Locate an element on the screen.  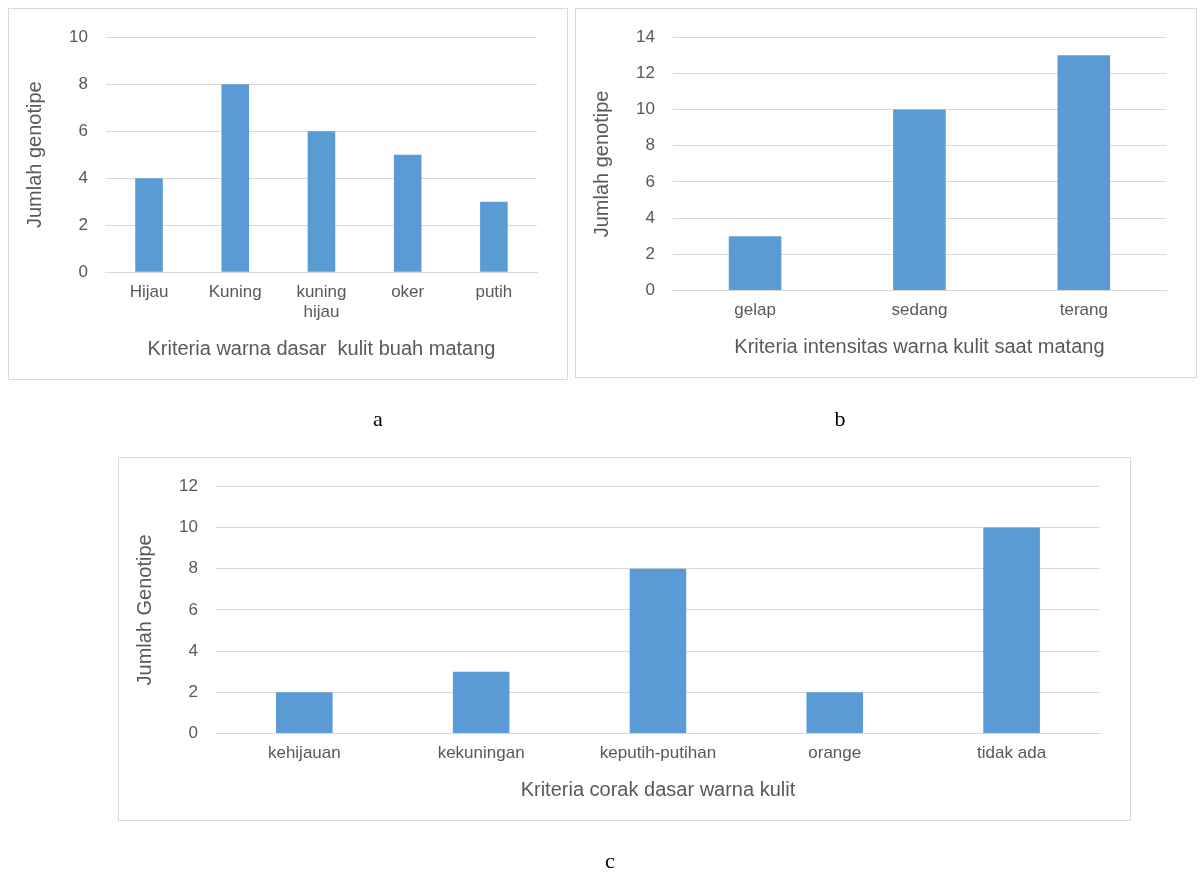
x-tick-label: kekuningan is located at coordinates (481, 753).